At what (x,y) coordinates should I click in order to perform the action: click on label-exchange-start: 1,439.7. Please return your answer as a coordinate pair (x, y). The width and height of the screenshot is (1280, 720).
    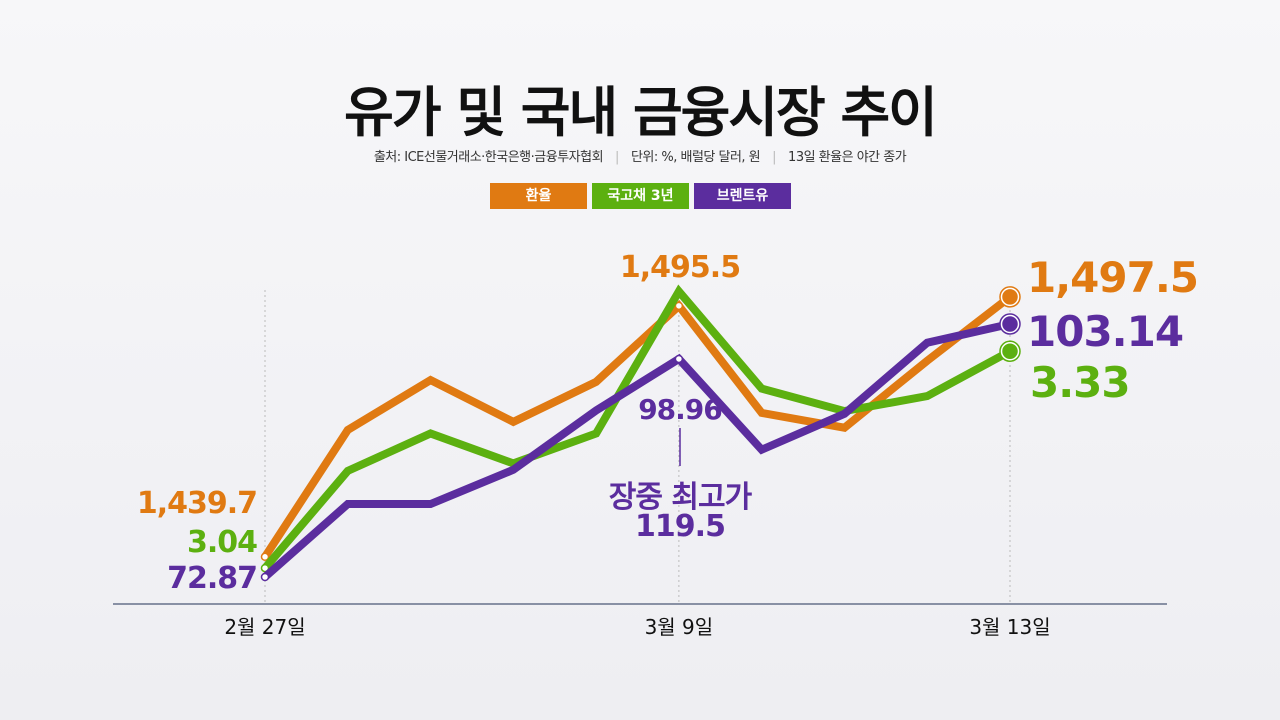
    Looking at the image, I should click on (197, 503).